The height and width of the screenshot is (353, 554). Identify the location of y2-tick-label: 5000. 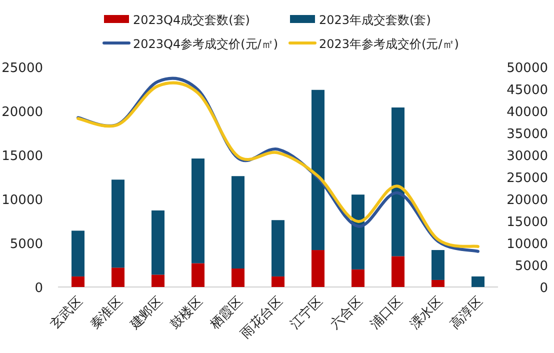
(531, 266).